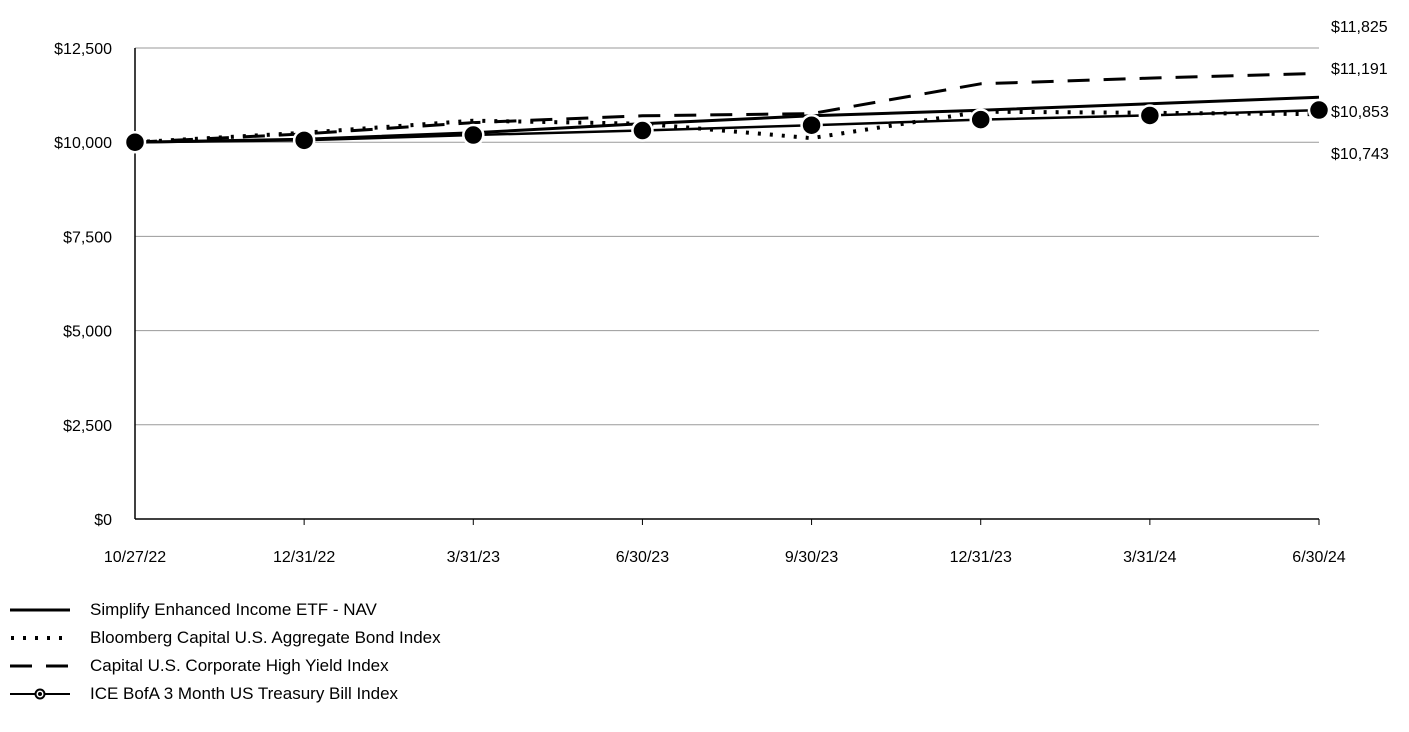 The height and width of the screenshot is (732, 1409). I want to click on series-line-solid-markers, so click(727, 126).